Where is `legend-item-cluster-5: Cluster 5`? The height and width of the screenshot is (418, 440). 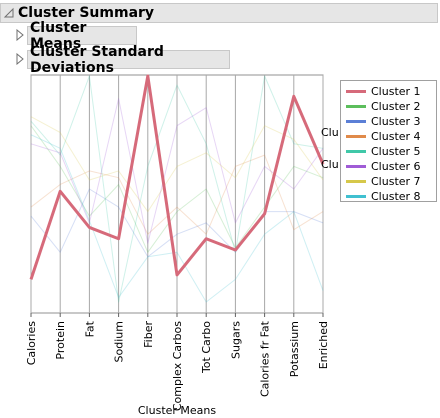 legend-item-cluster-5: Cluster 5 is located at coordinates (388, 151).